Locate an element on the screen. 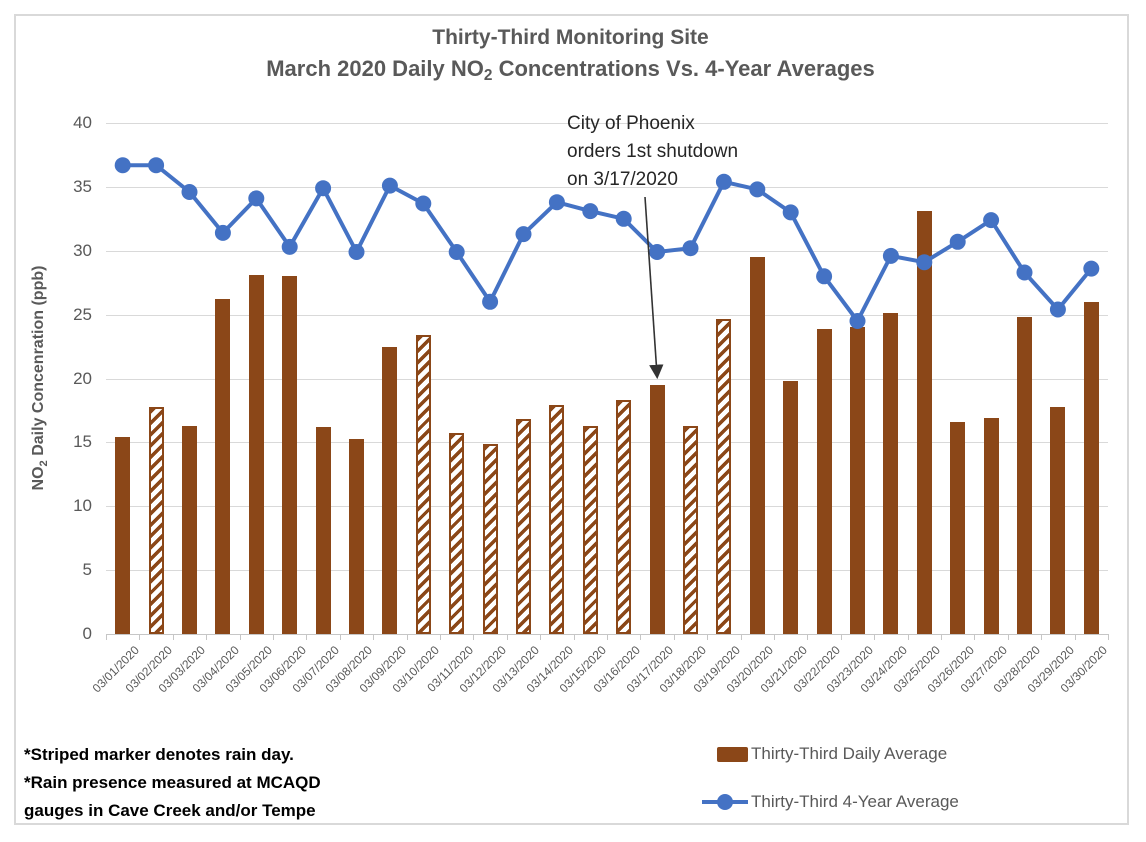  legend-line-marker-icon is located at coordinates (725, 802).